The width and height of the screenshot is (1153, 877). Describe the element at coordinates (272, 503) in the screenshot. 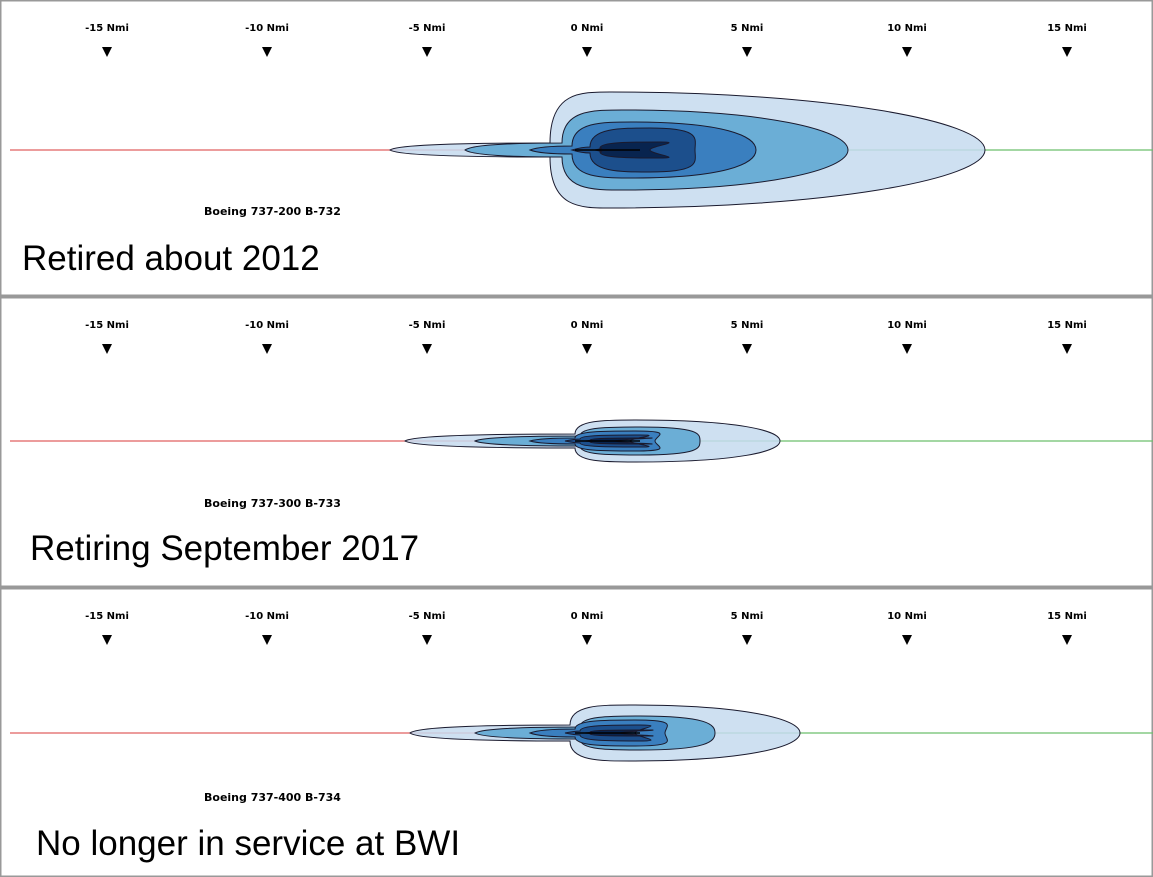

I see `aircraft-label: Boeing 737-300 B-733` at that location.